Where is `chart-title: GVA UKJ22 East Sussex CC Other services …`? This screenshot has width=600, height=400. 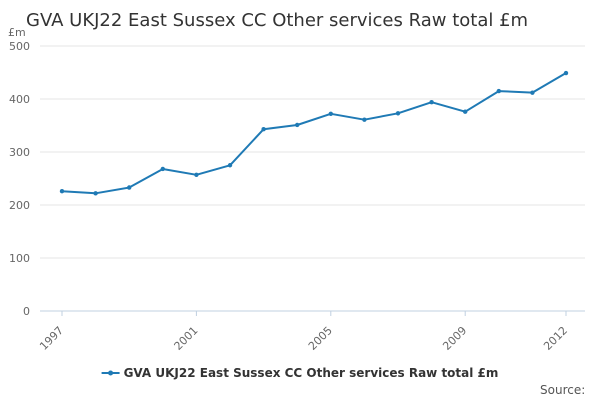 chart-title: GVA UKJ22 East Sussex CC Other services … is located at coordinates (277, 20).